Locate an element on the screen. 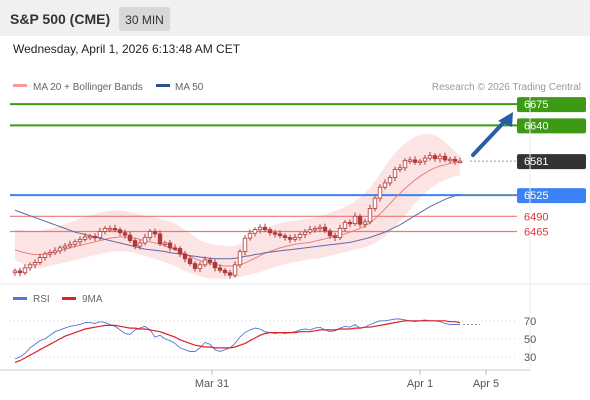 This screenshot has width=590, height=400. level-label-6525: 6525 is located at coordinates (536, 196).